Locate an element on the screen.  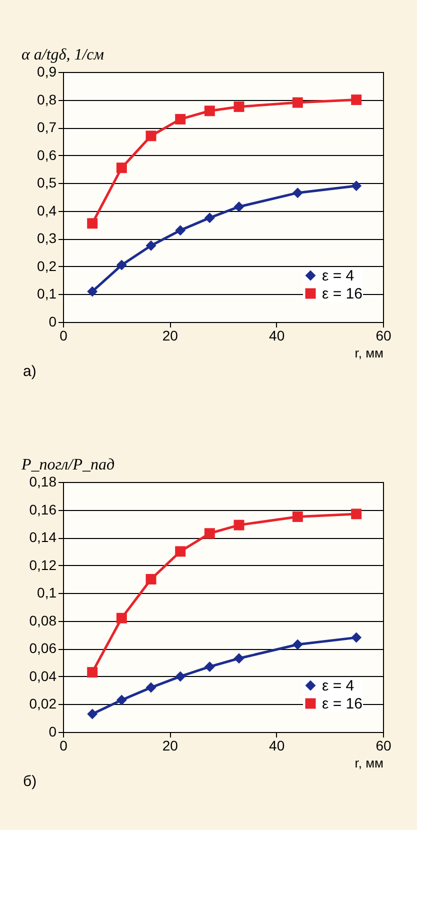
y-tick-label: 0,08 is located at coordinates (43, 620).